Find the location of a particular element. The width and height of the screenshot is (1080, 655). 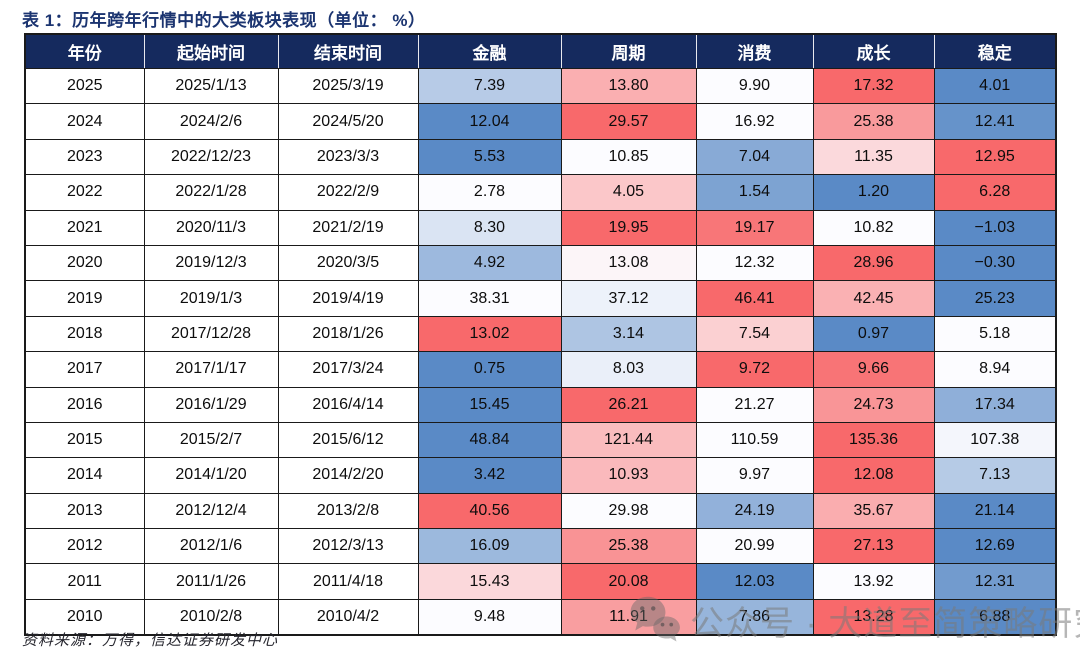

column-header-6: 成长 is located at coordinates (873, 51).